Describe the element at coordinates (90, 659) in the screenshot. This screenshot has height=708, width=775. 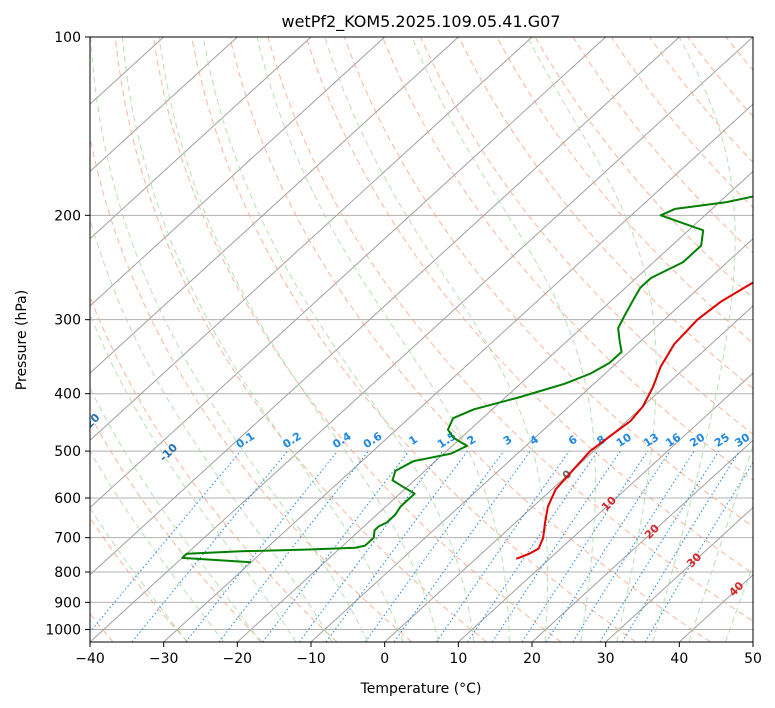
I see `x-tick-label: −40` at that location.